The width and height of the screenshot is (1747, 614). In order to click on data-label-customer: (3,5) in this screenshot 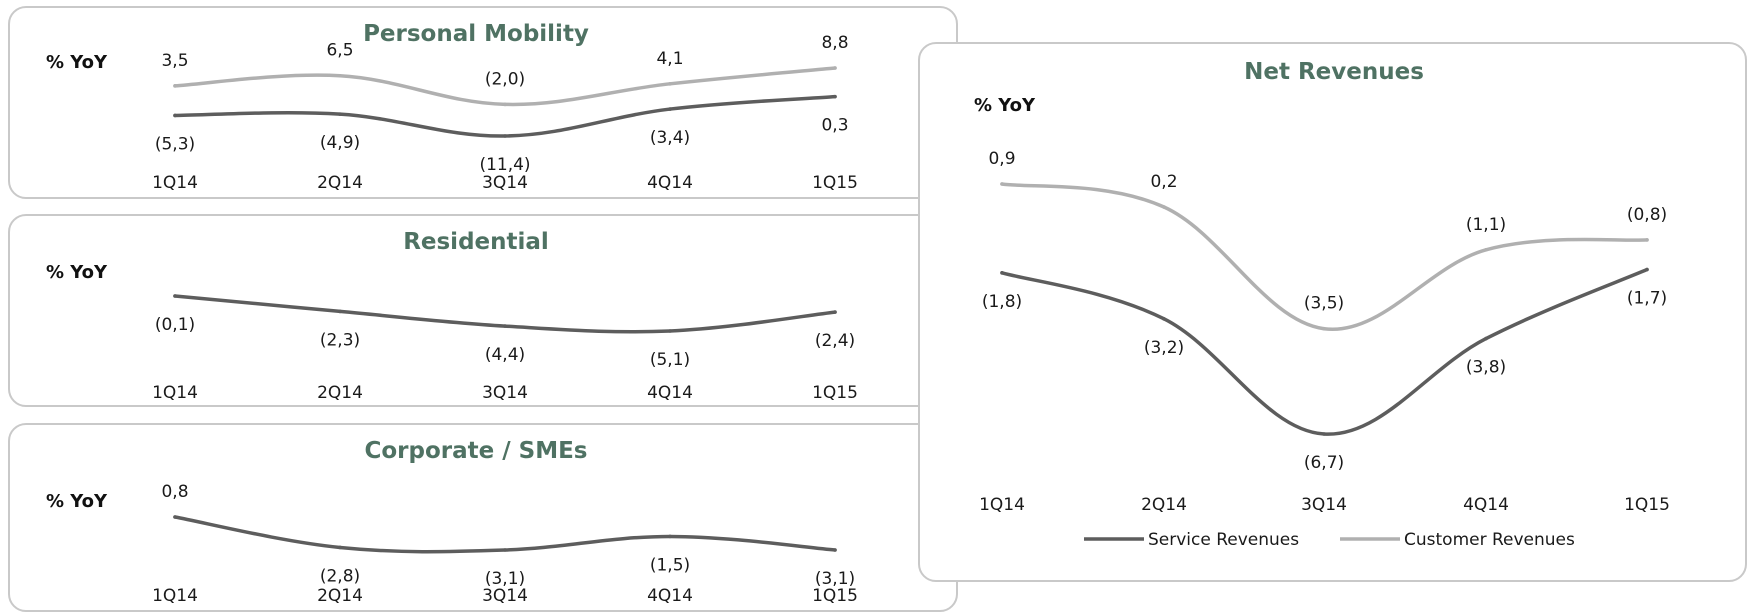, I will do `click(1324, 304)`.